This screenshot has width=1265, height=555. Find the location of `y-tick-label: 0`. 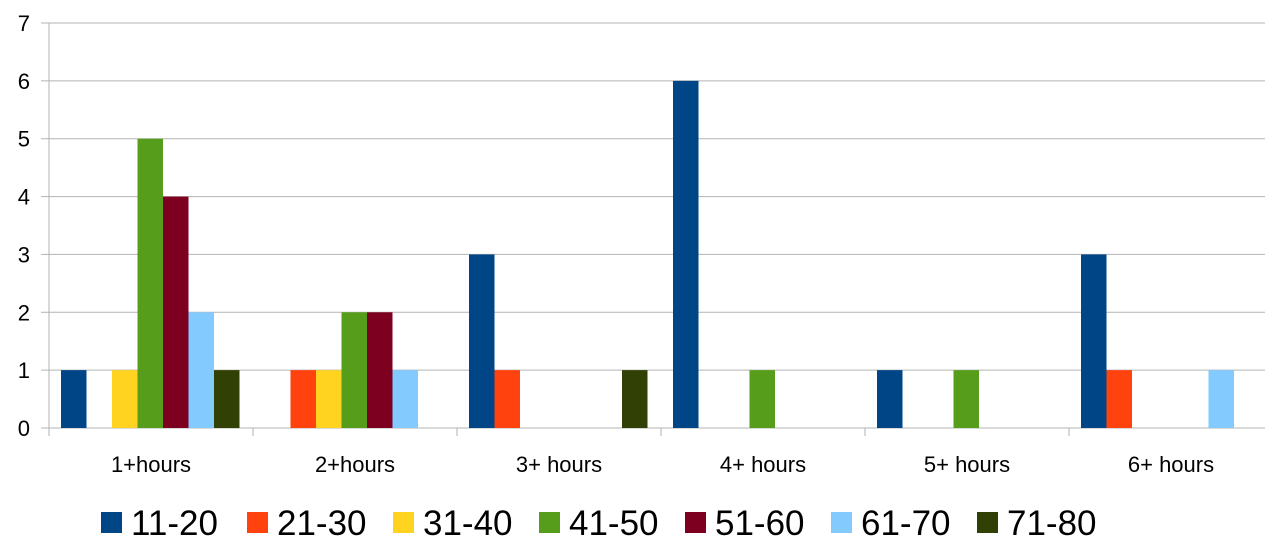

y-tick-label: 0 is located at coordinates (24, 428).